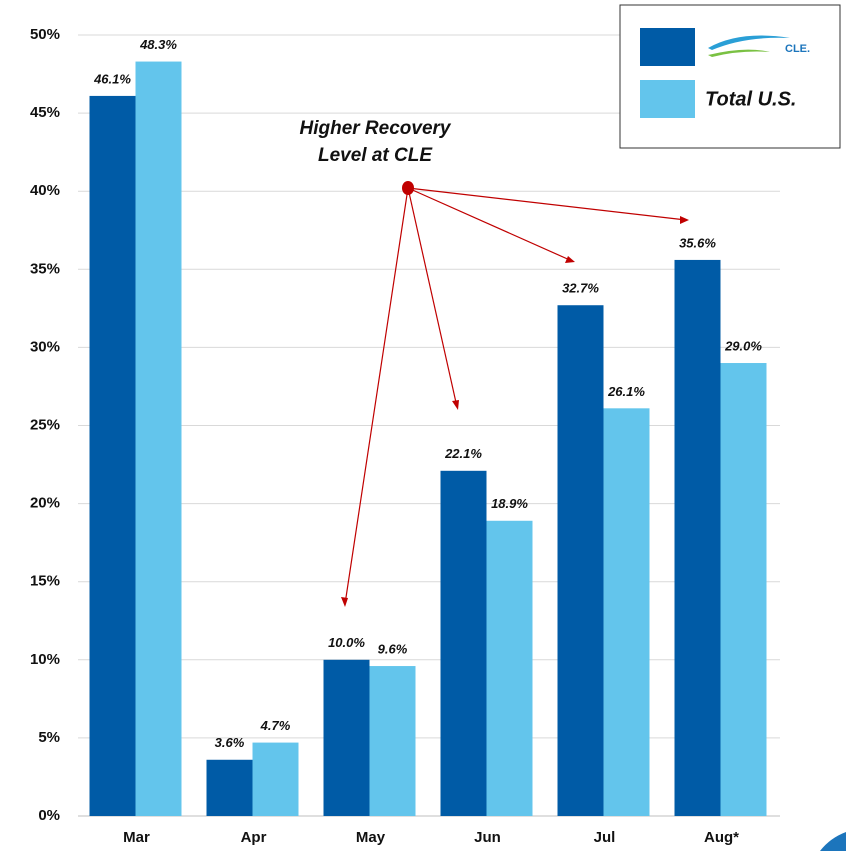  What do you see at coordinates (750, 99) in the screenshot?
I see `legend-label: Total U.S.` at bounding box center [750, 99].